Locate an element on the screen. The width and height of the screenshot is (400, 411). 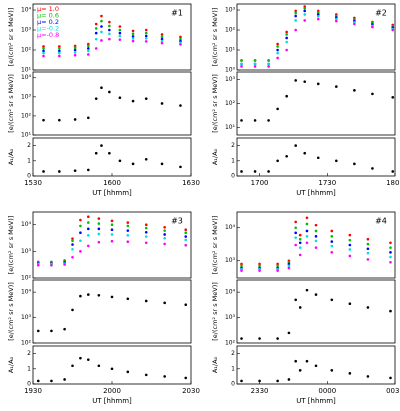
x-axis-label: UT [hhmm] is located at coordinates (316, 401).